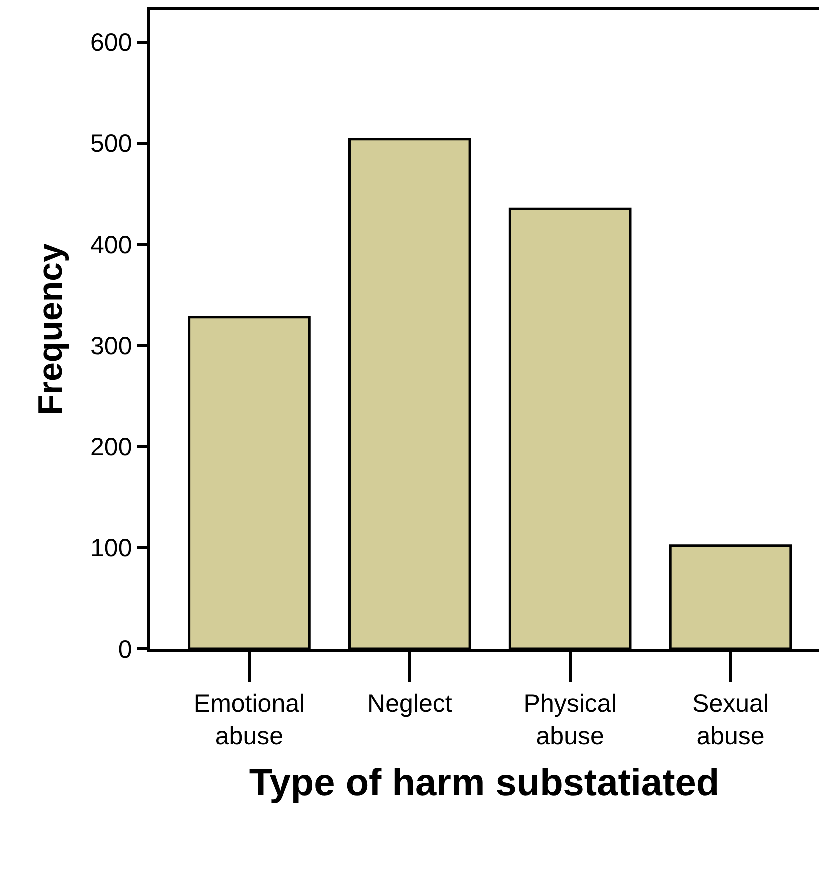 This screenshot has width=821, height=877. I want to click on y-axis-title: Frequency, so click(51, 329).